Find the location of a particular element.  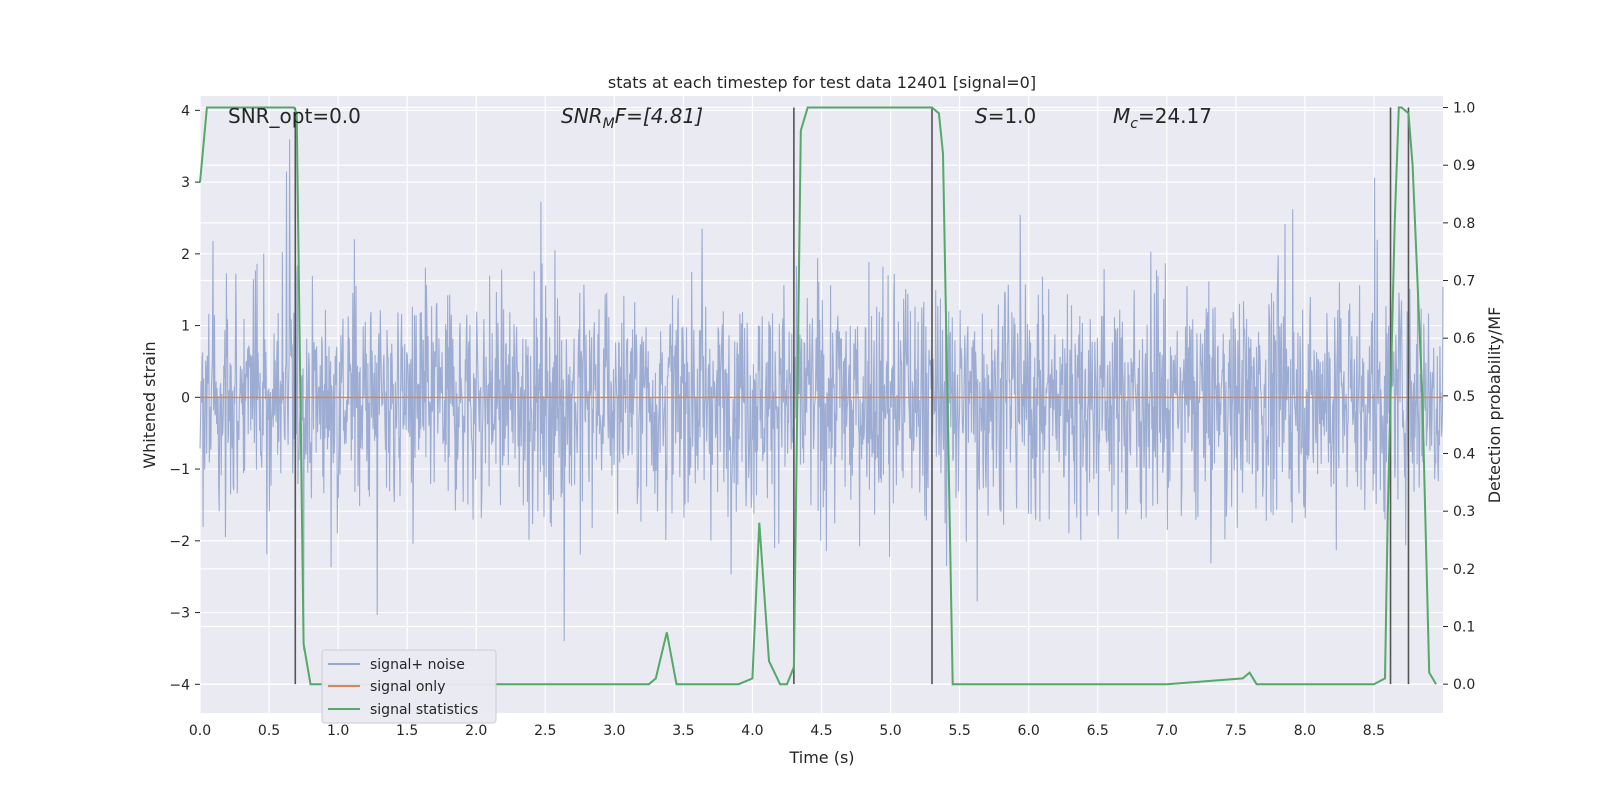

x-tick-label: 0.5 is located at coordinates (269, 731).